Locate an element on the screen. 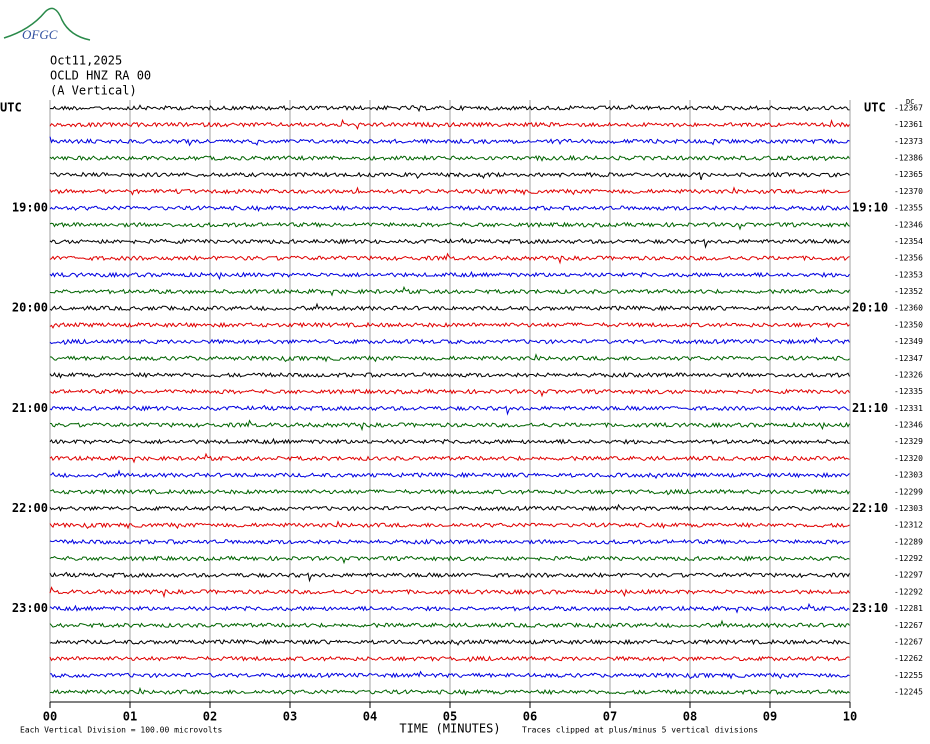  right-time-label: 20:10 is located at coordinates (870, 308).